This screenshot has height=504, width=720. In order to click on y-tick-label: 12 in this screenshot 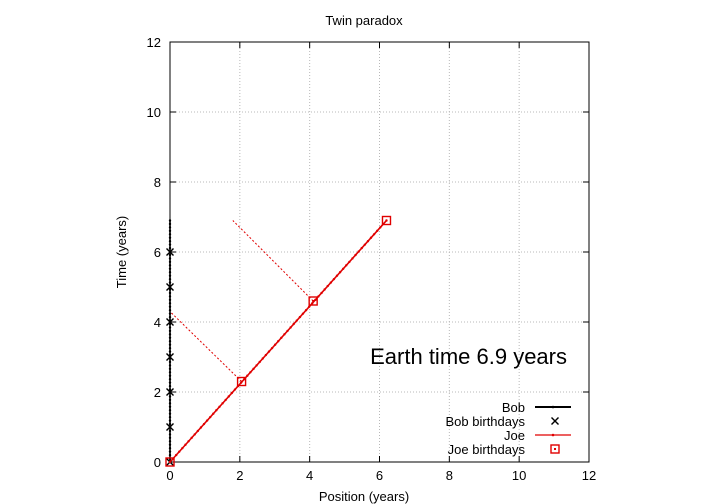, I will do `click(154, 42)`.